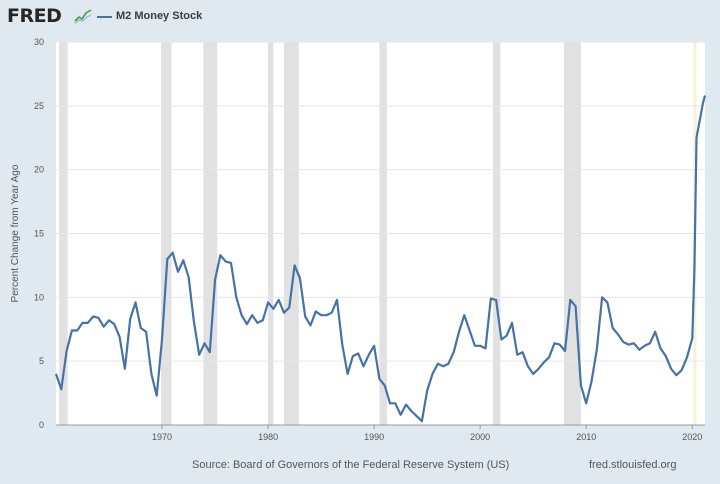 This screenshot has width=720, height=484. I want to click on x-tick-label: 1990, so click(374, 436).